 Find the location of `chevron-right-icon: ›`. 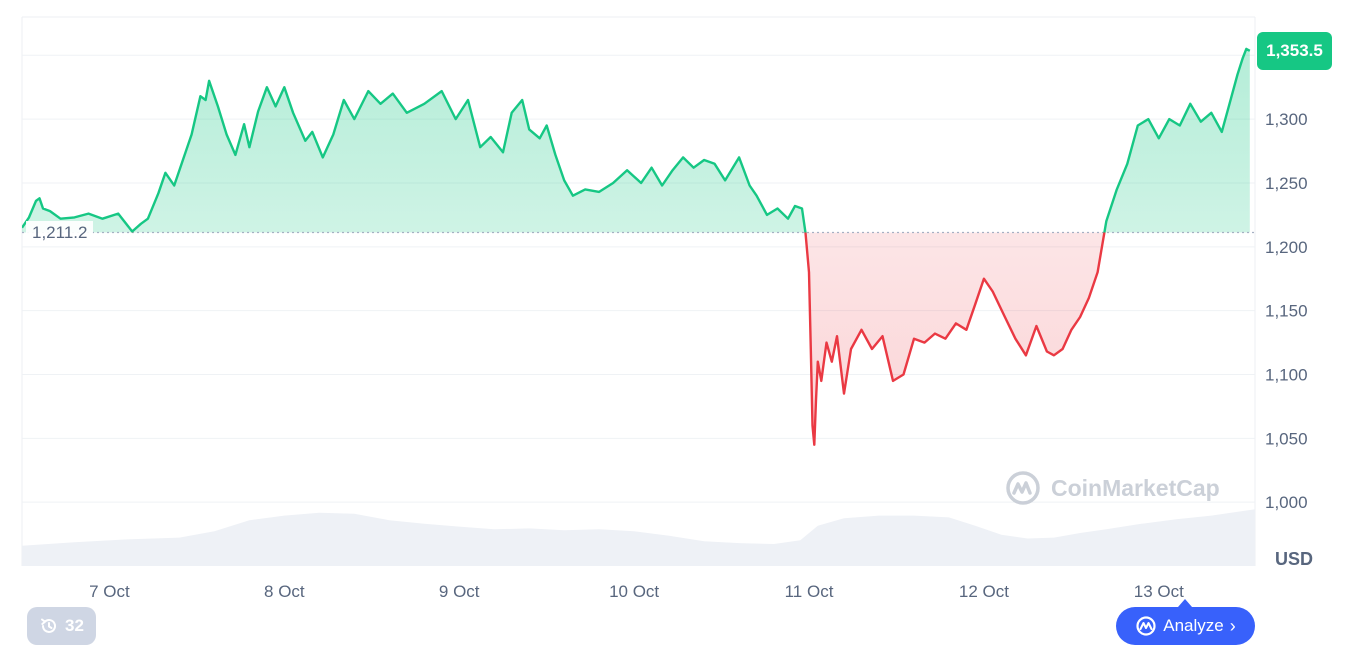

chevron-right-icon: › is located at coordinates (1232, 625).